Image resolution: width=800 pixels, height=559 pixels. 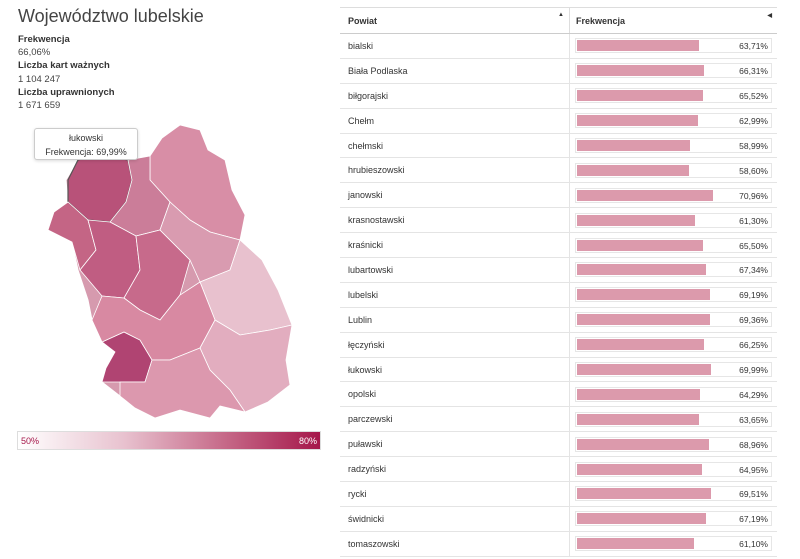 What do you see at coordinates (753, 121) in the screenshot?
I see `turnout-value: 62,99%` at bounding box center [753, 121].